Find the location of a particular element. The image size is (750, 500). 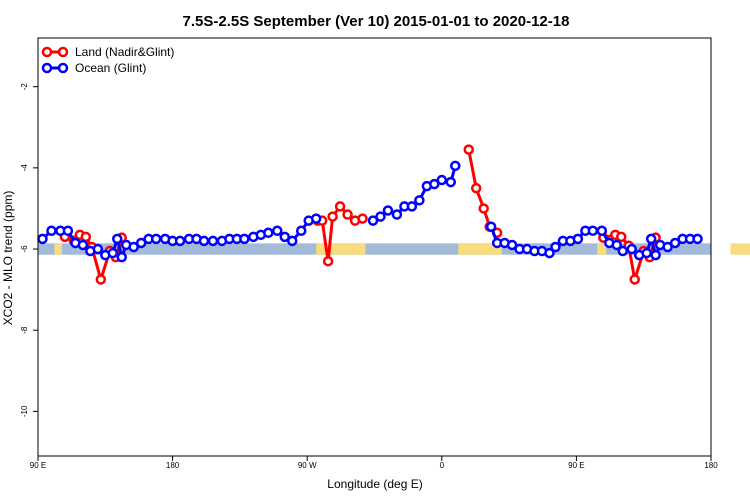

band-ocean is located at coordinates (374, 249).